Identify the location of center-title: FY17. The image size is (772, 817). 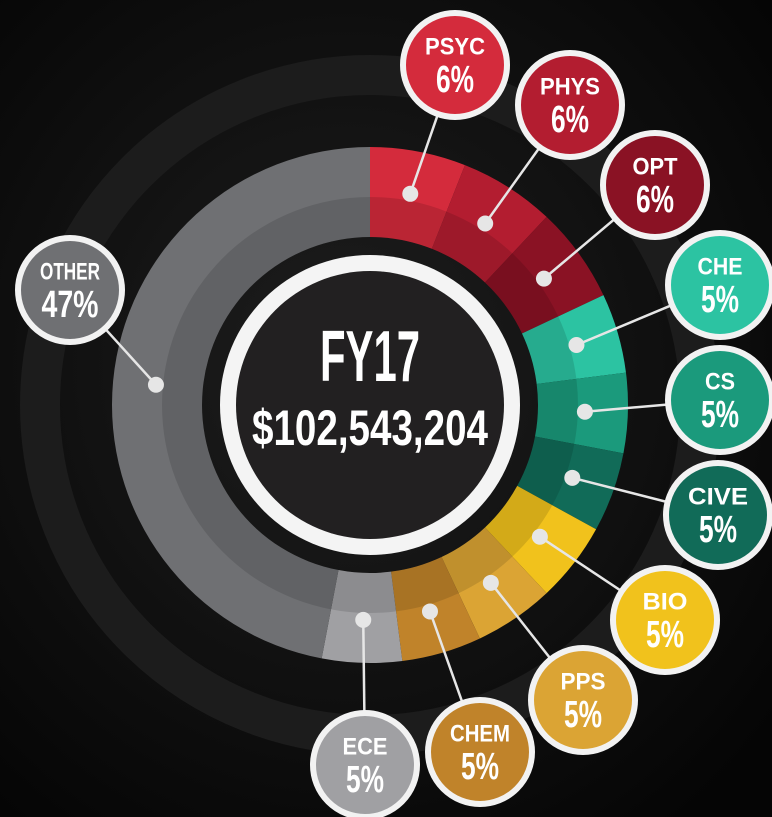
(370, 357).